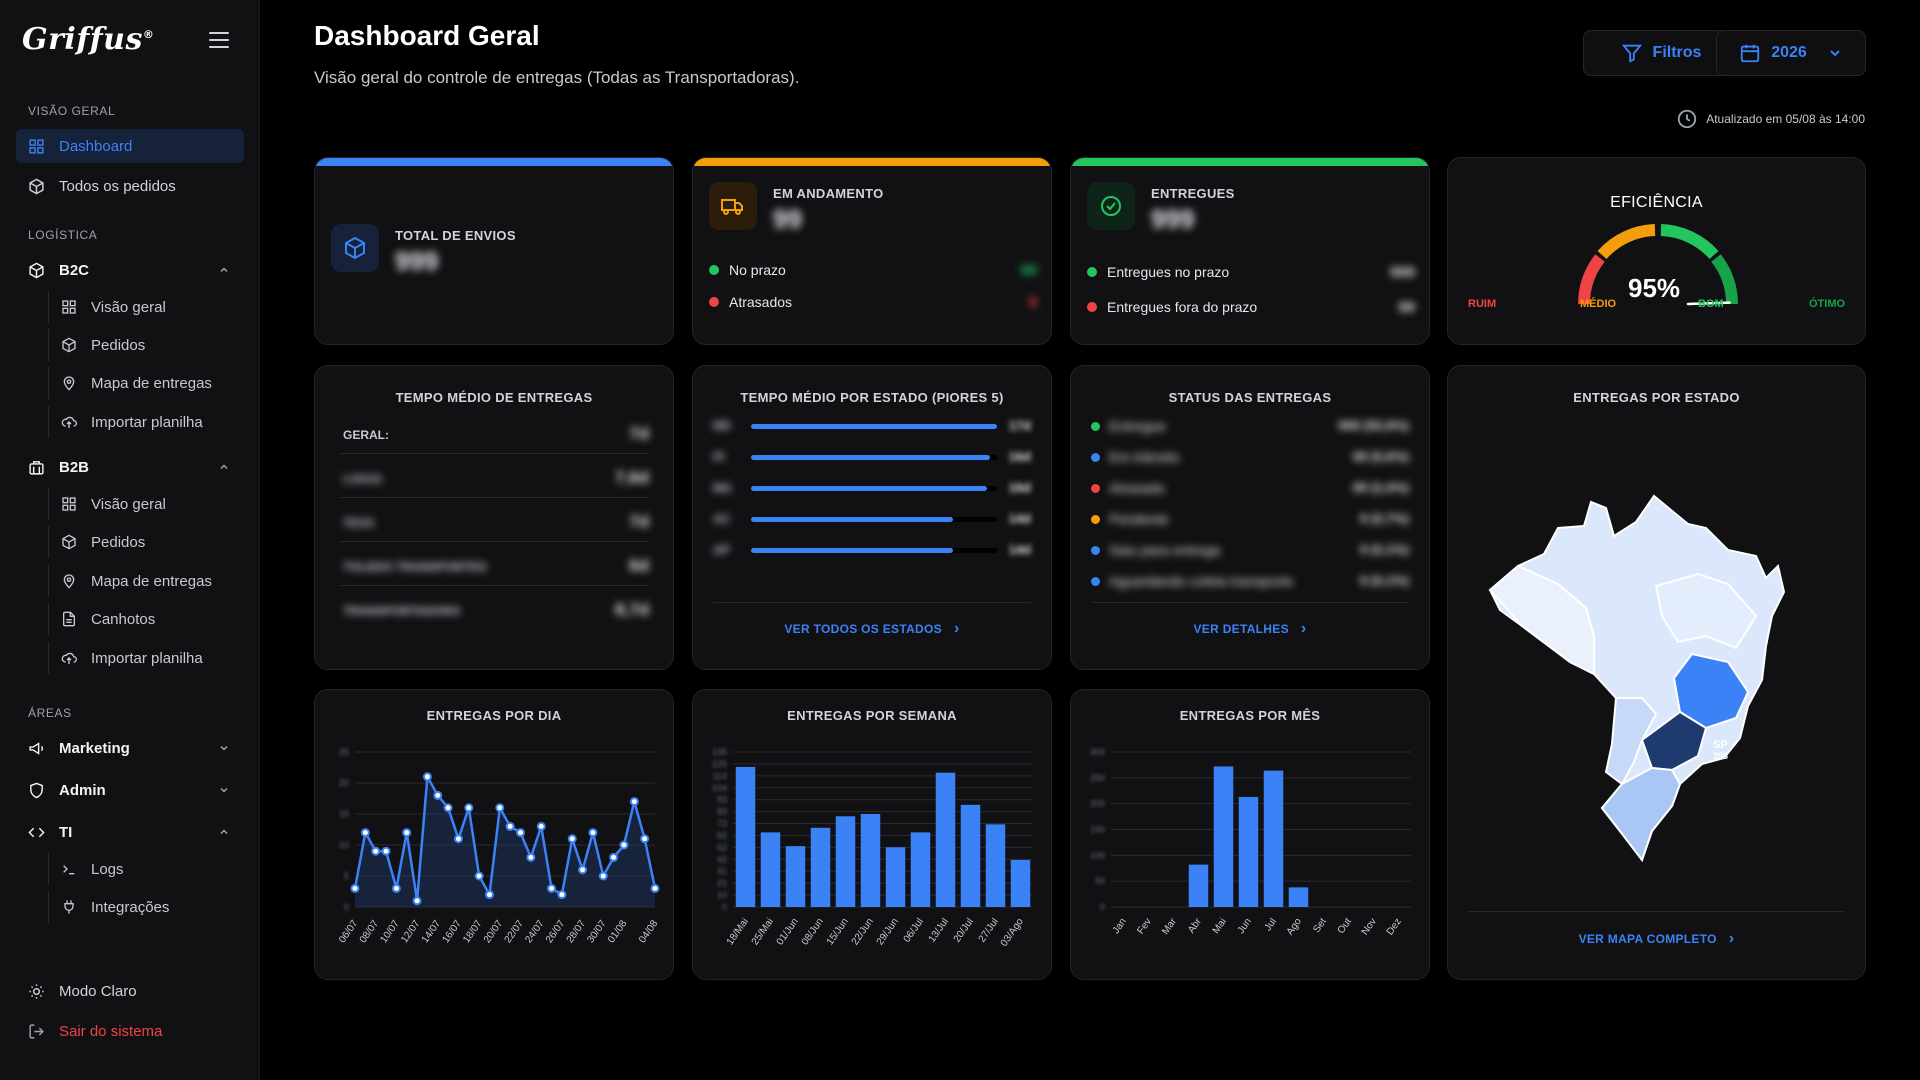 Image resolution: width=1920 pixels, height=1080 pixels. What do you see at coordinates (36, 146) in the screenshot?
I see `grid-icon` at bounding box center [36, 146].